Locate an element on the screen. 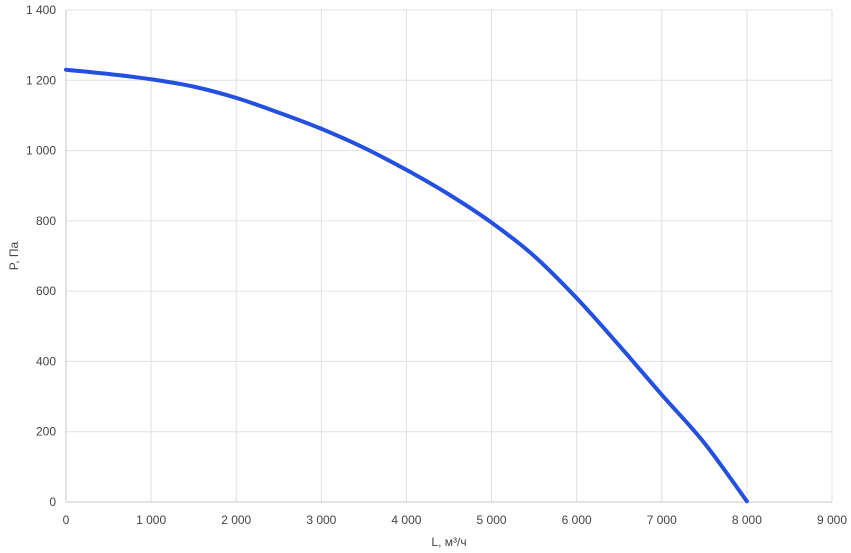  x-tick-label-2: 2 000 is located at coordinates (236, 520).